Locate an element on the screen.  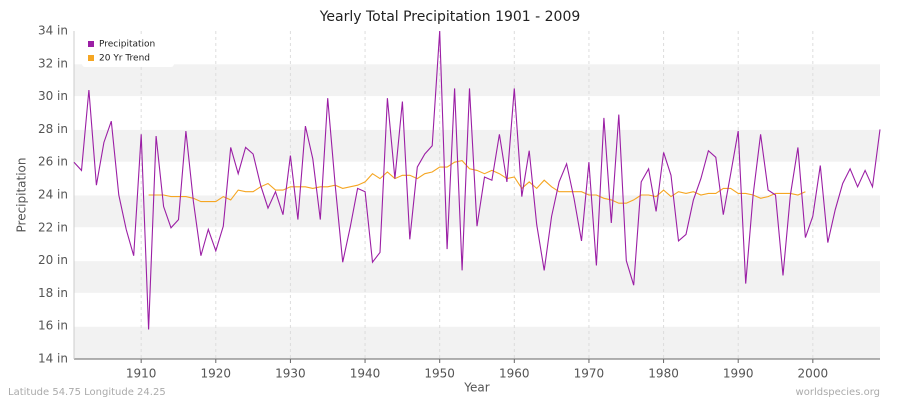
y-tick-label: 24 in is located at coordinates (53, 195).